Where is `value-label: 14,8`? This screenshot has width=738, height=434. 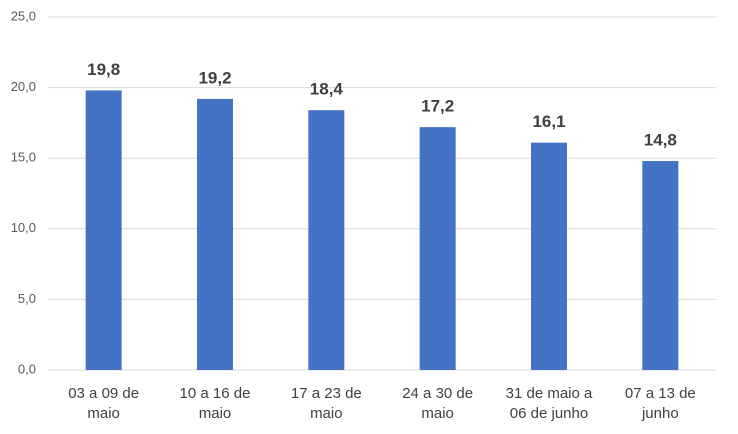 value-label: 14,8 is located at coordinates (660, 140).